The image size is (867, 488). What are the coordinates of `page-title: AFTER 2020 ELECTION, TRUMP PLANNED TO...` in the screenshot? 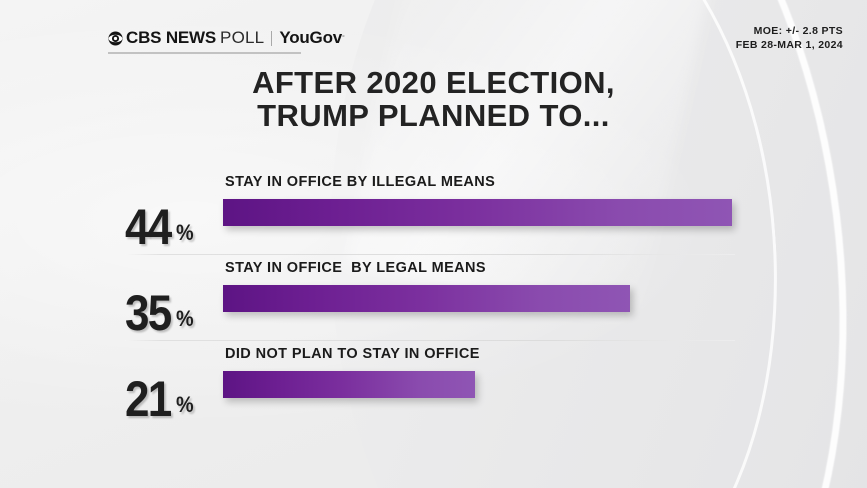 It's located at (433, 99).